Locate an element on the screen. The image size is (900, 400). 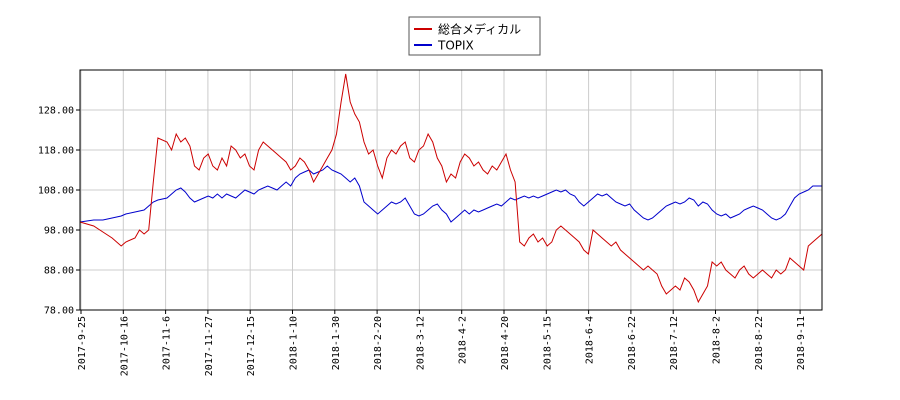
x-tick-label: 2018-1-10 is located at coordinates (294, 343).